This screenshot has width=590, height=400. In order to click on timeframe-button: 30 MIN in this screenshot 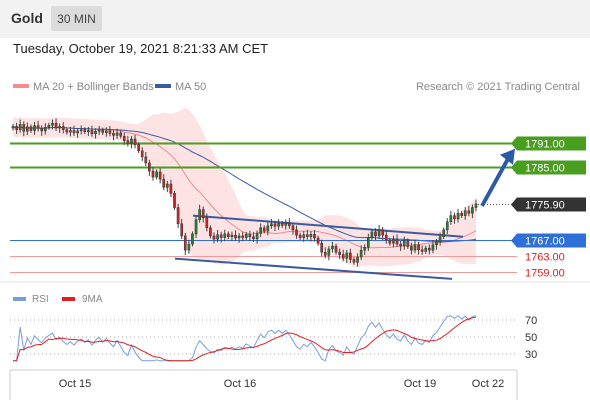, I will do `click(76, 18)`.